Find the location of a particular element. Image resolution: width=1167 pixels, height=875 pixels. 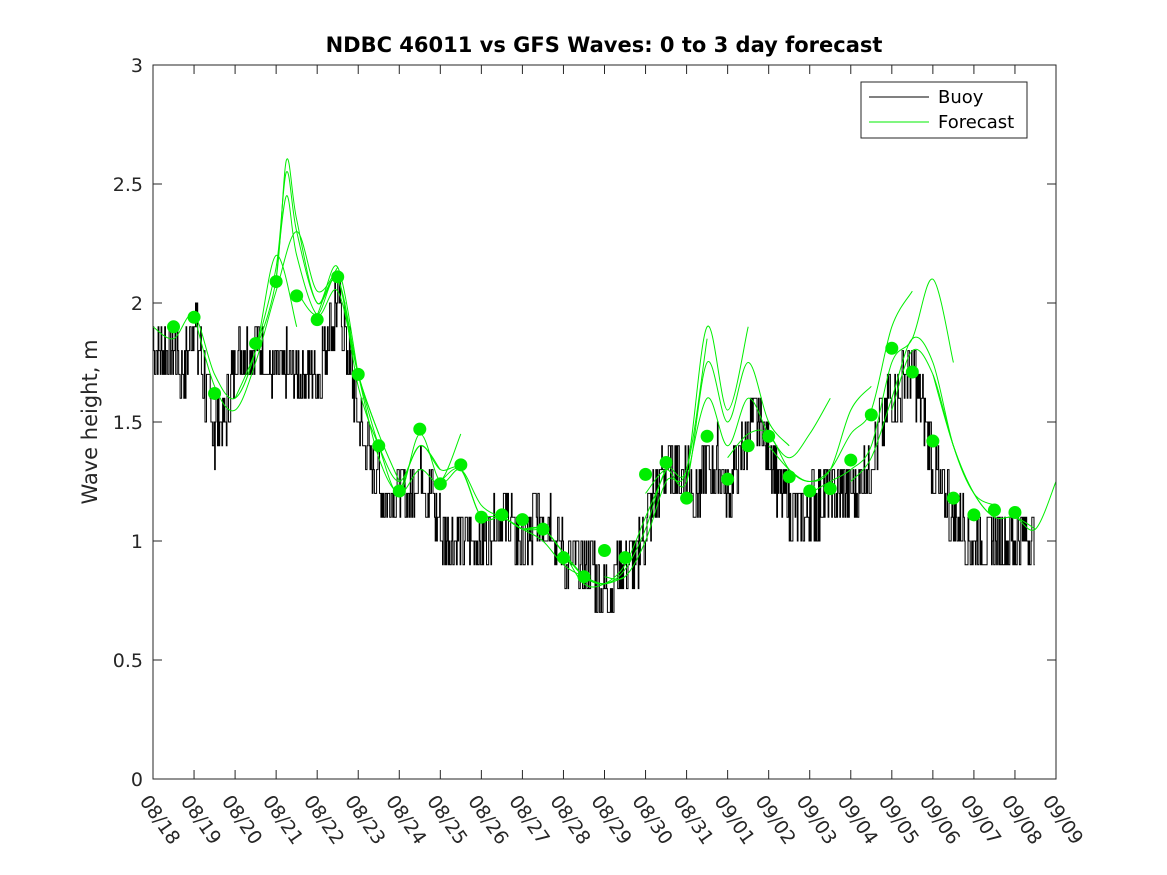

x-tick-label: 08/19 is located at coordinates (200, 819).